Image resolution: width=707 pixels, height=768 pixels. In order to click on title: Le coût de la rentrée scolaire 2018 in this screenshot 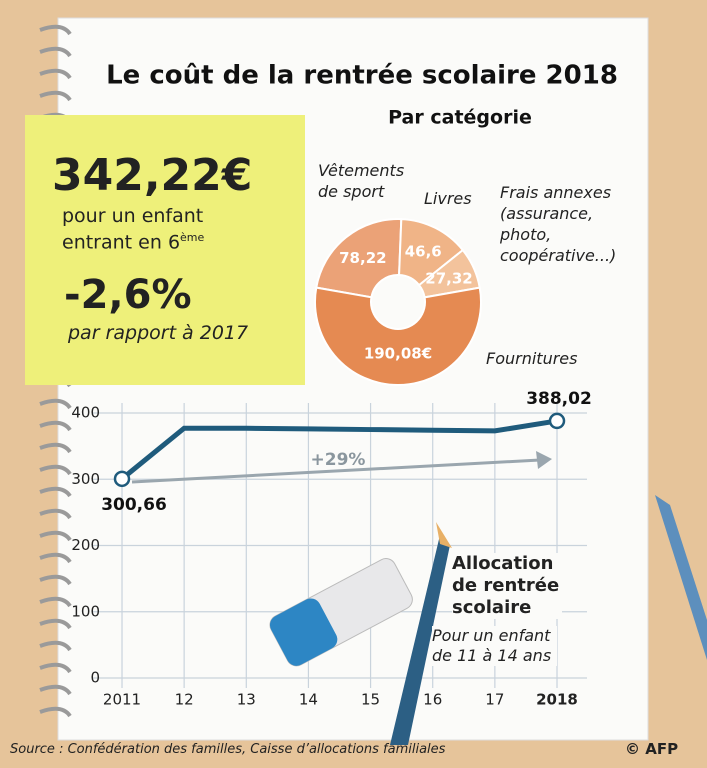, I will do `click(362, 76)`.